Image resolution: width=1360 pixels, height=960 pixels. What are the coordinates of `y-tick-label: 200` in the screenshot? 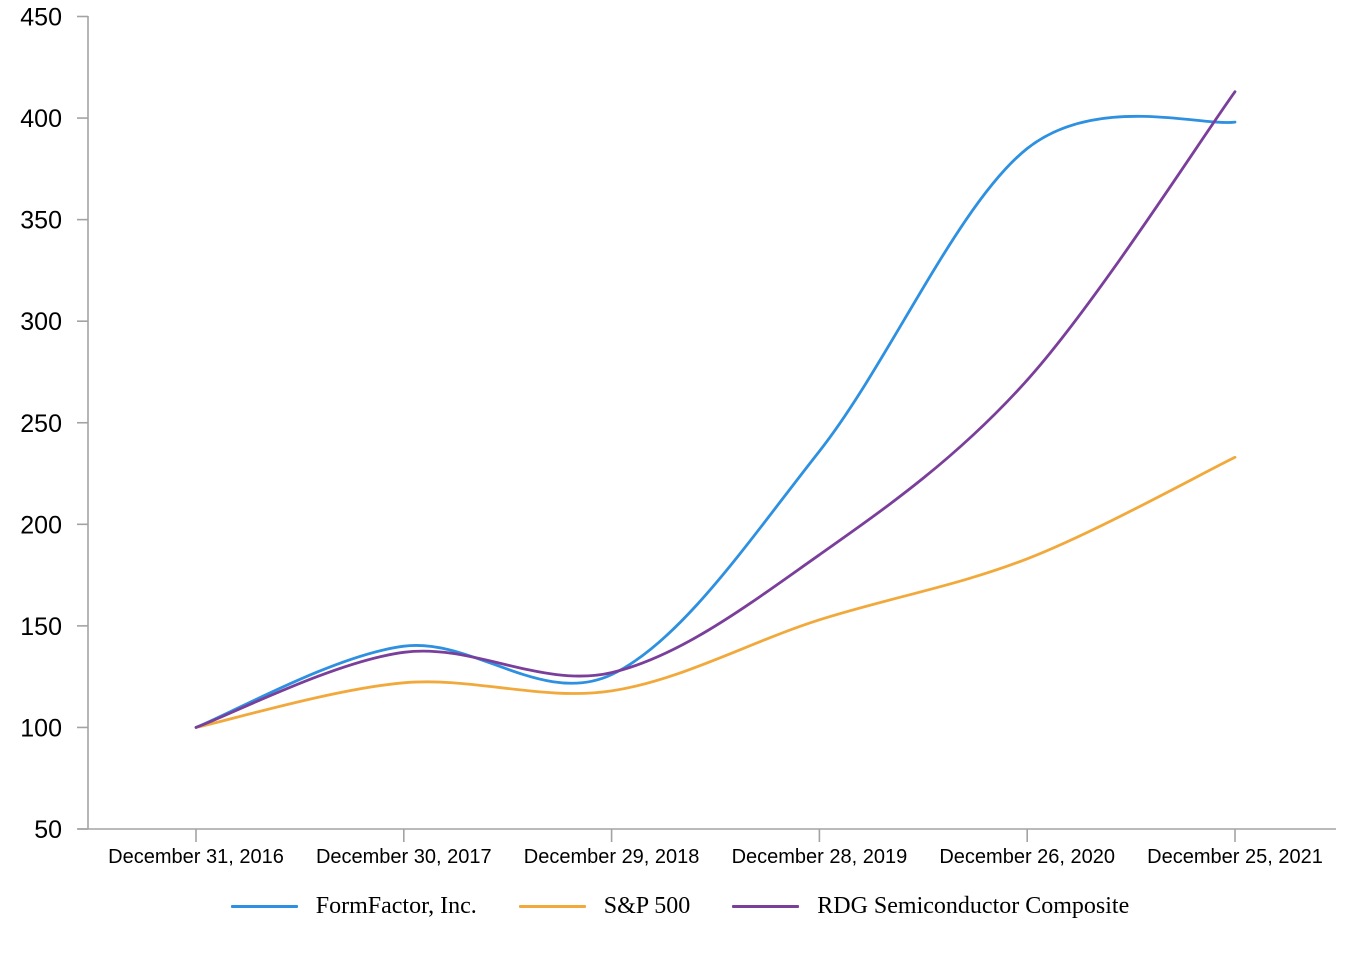 It's located at (41, 525).